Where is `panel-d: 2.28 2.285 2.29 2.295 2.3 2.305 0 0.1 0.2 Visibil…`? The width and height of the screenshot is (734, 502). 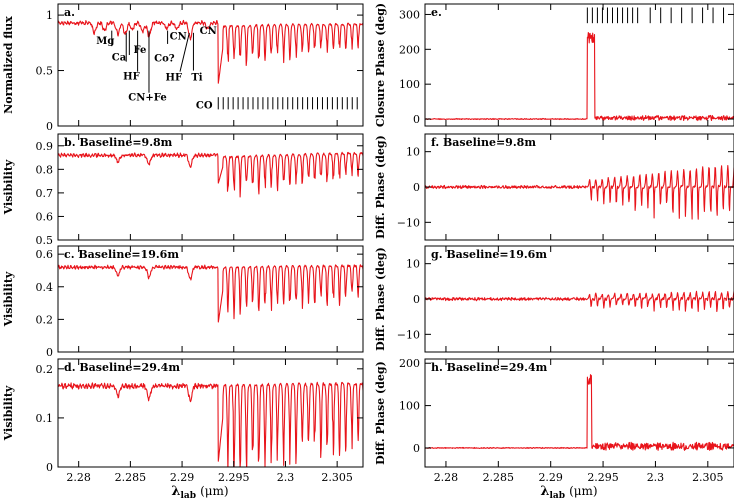 panel-d: 2.28 2.285 2.29 2.295 2.3 2.305 0 0.1 0.2 Visibil… is located at coordinates (183, 421).